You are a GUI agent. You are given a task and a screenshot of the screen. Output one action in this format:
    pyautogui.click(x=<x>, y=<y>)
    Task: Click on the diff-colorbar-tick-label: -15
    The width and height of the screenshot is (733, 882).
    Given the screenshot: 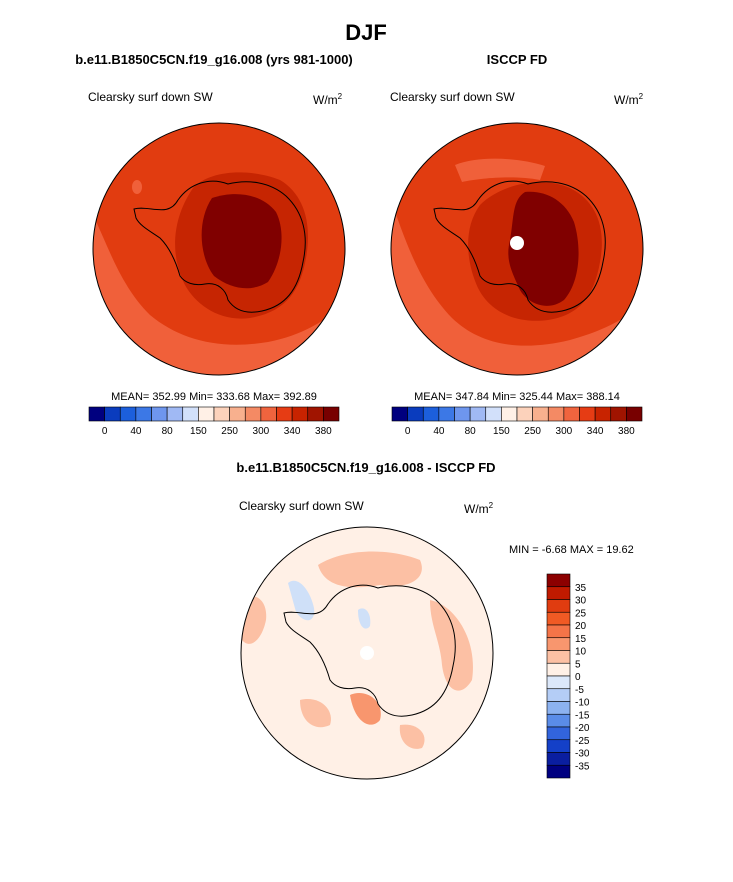 What is the action you would take?
    pyautogui.click(x=582, y=715)
    